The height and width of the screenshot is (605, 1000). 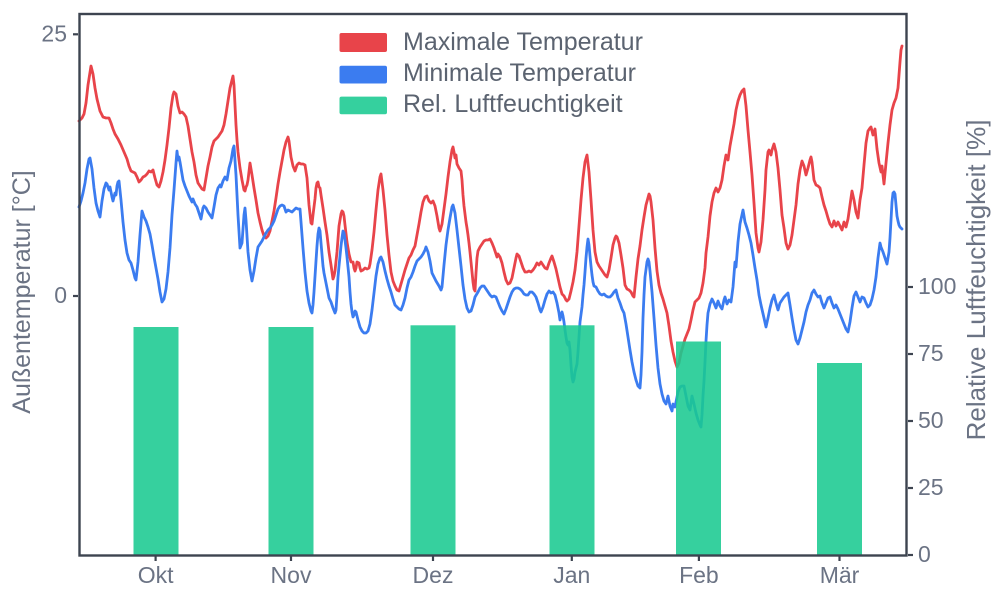 I want to click on svg-text: Relative Luftfeuchtigkeit [%], so click(x=976, y=280).